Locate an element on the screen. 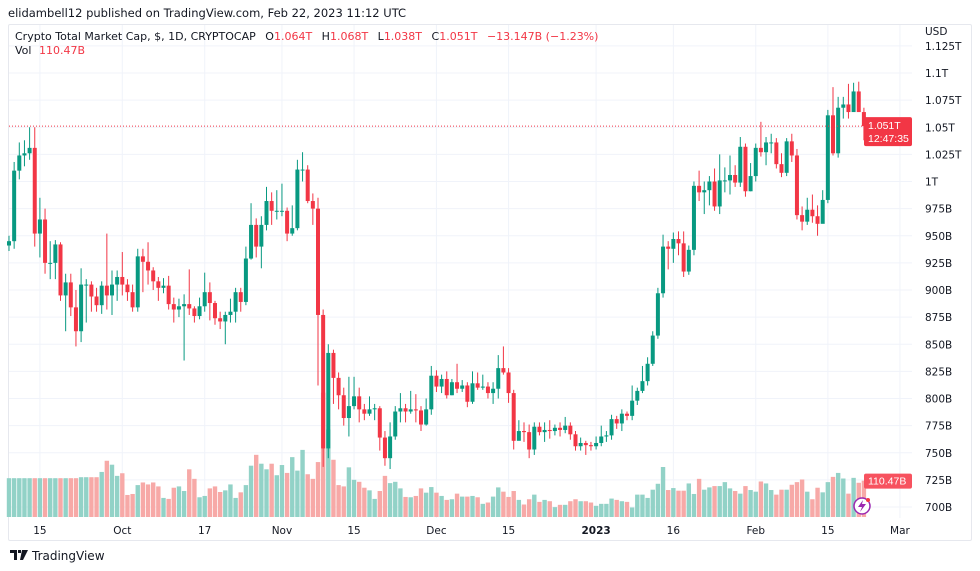  currency-label: USD is located at coordinates (936, 32).